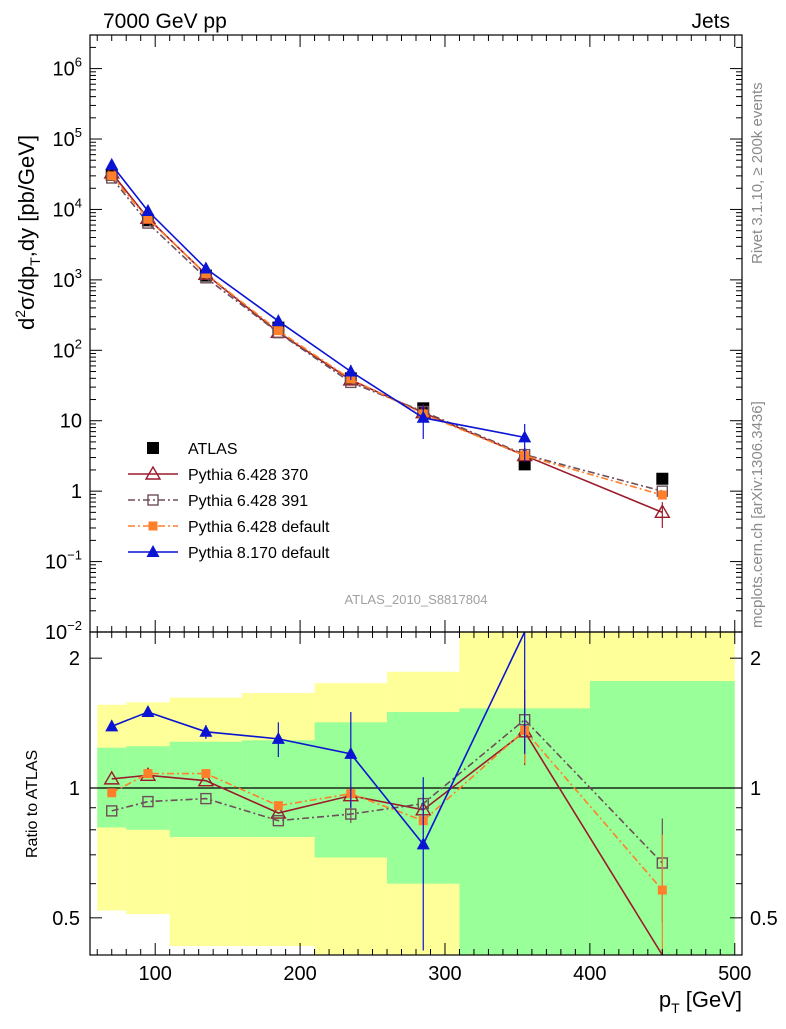  Describe the element at coordinates (27, 232) in the screenshot. I see `main-y-axis-label: d2σ/dpT,dy [pb/GeV]` at that location.